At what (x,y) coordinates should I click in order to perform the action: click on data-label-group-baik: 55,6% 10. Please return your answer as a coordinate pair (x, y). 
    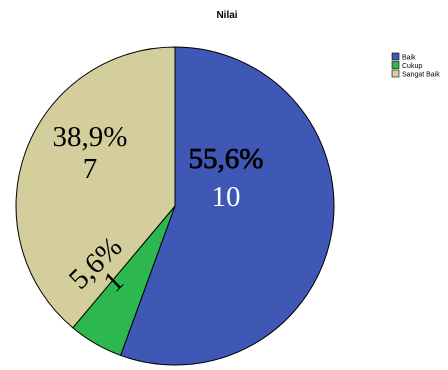
    Looking at the image, I should click on (226, 178).